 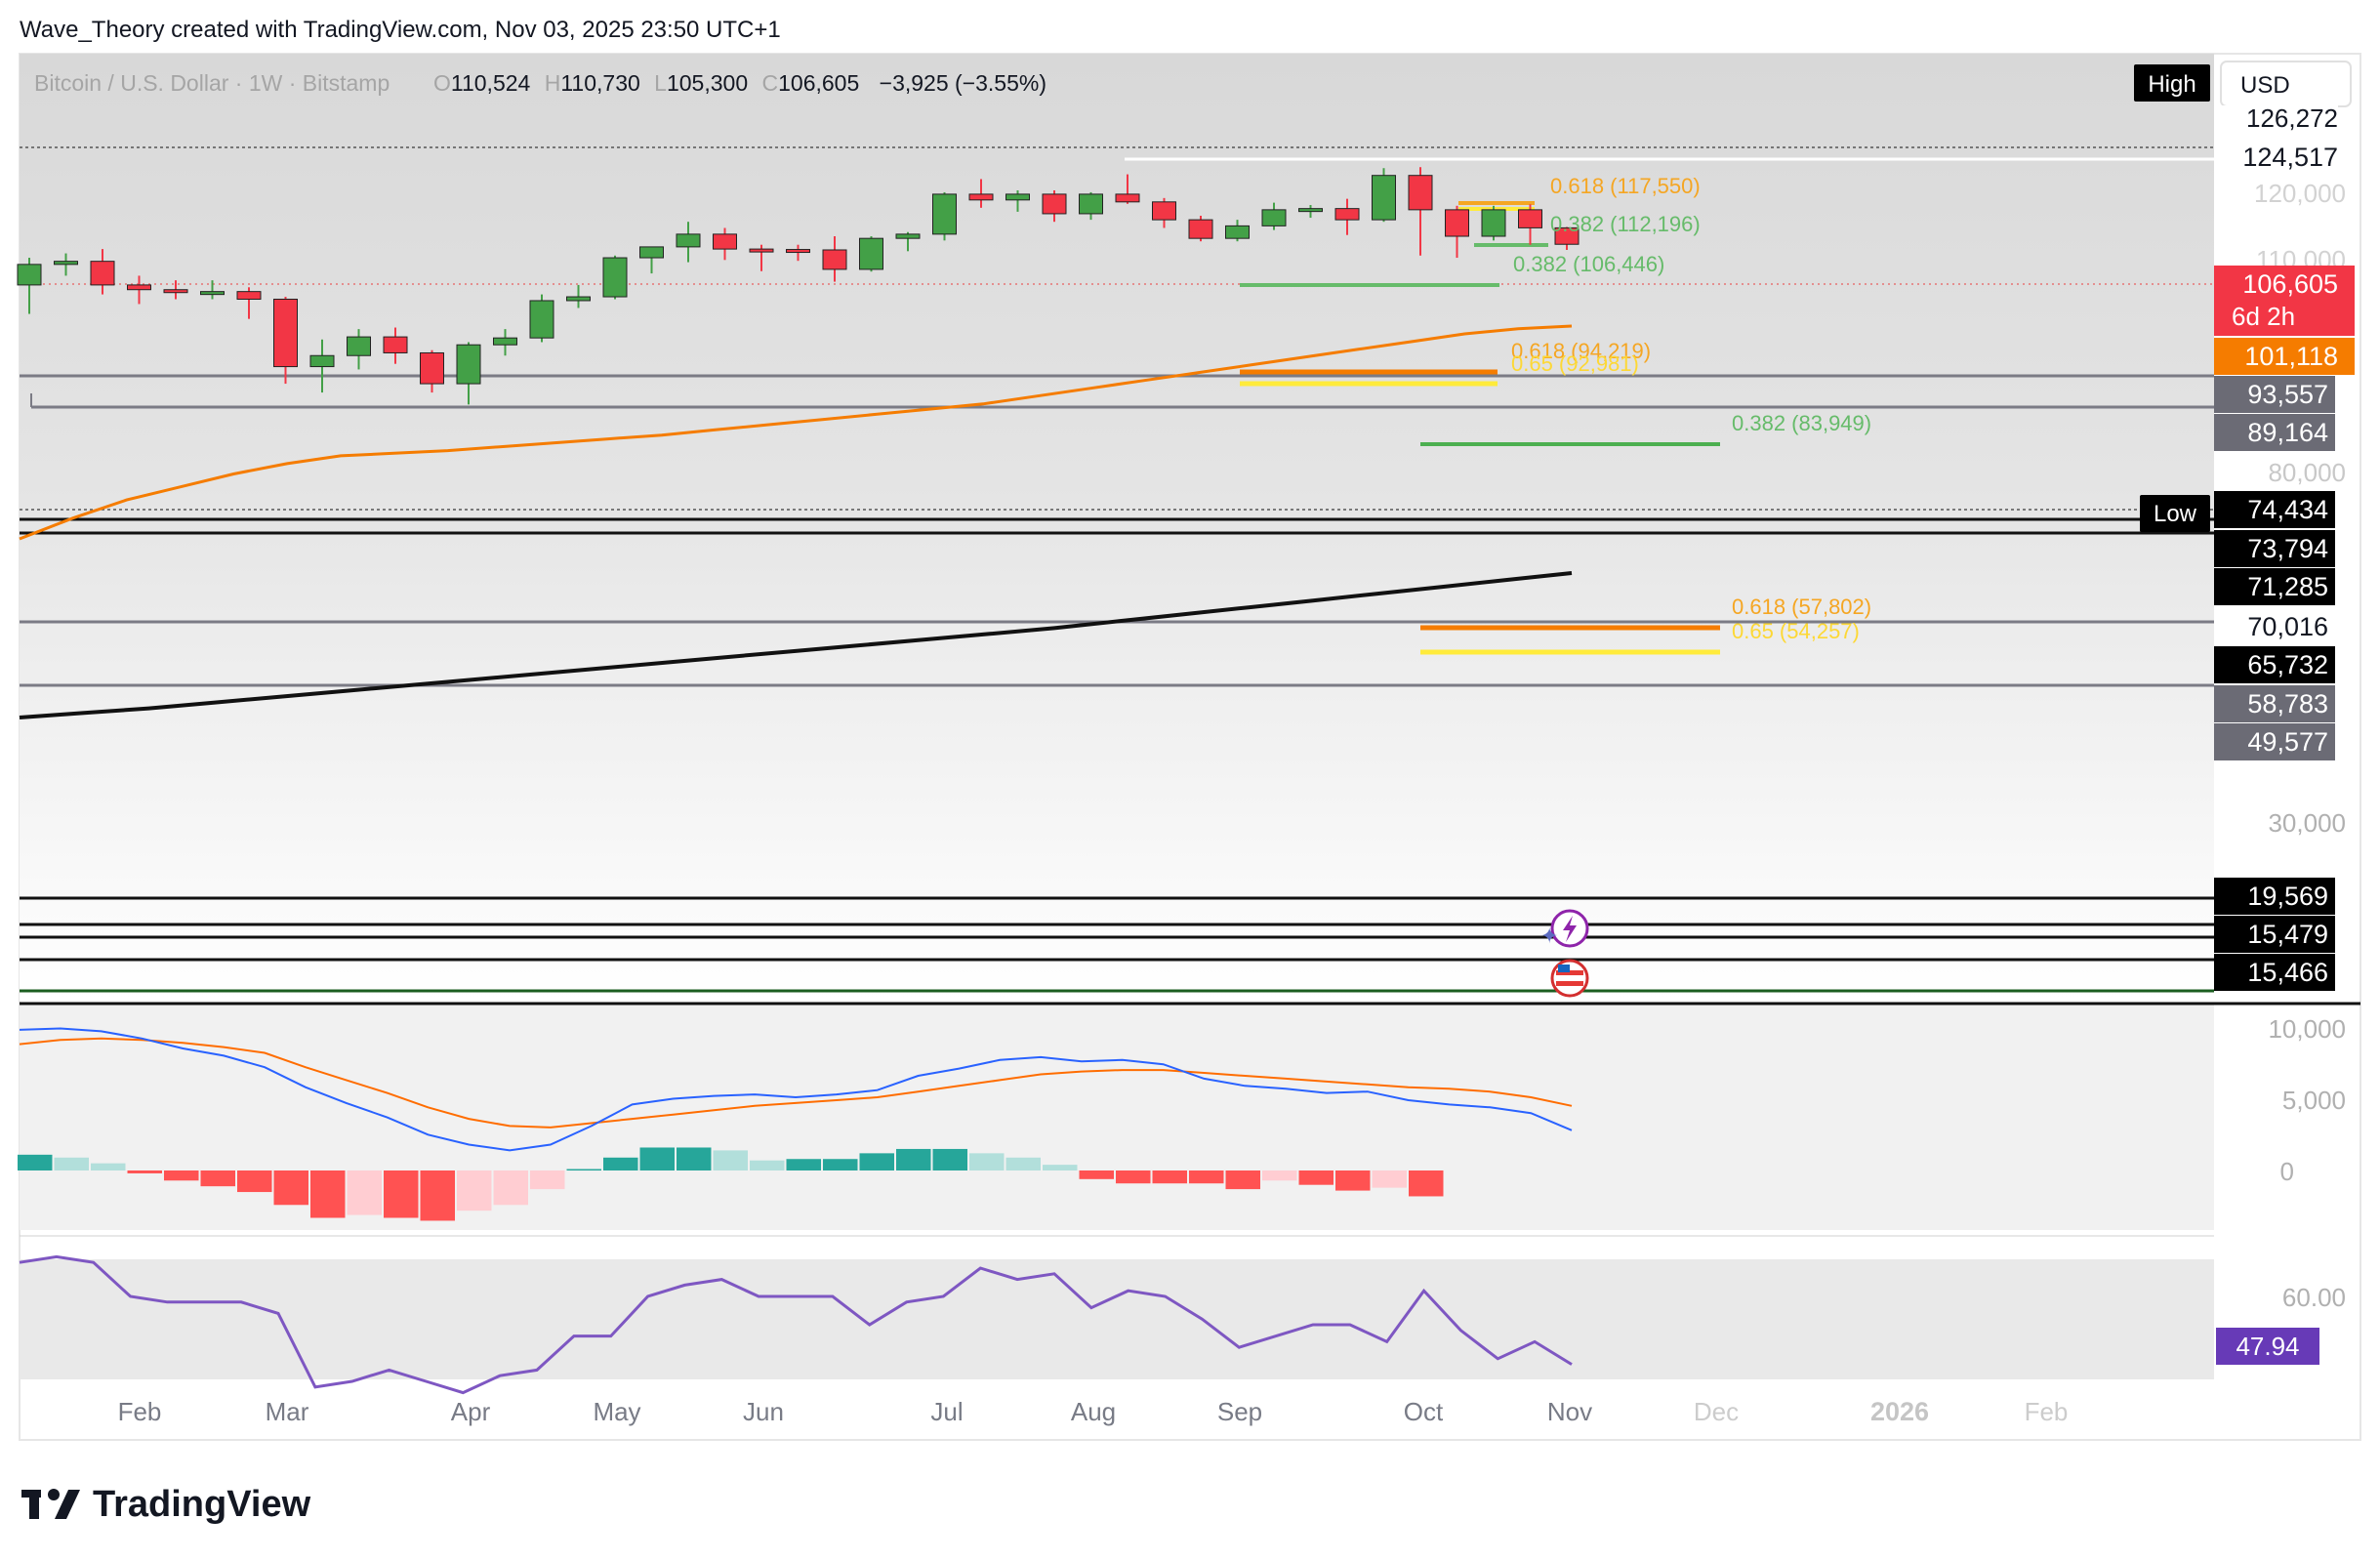 I want to click on level-badge: 89,164, so click(x=2287, y=432).